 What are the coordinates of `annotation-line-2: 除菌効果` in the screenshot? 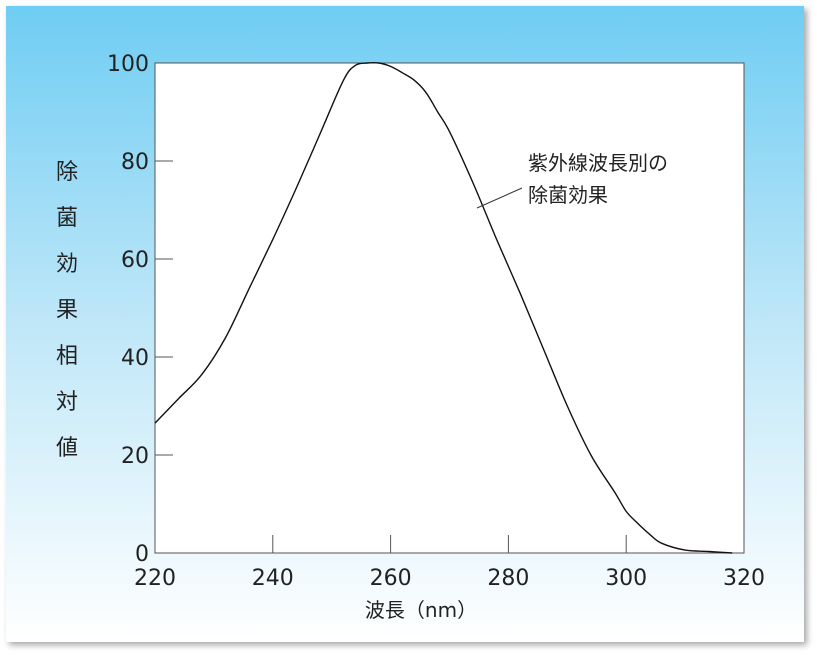 It's located at (568, 195).